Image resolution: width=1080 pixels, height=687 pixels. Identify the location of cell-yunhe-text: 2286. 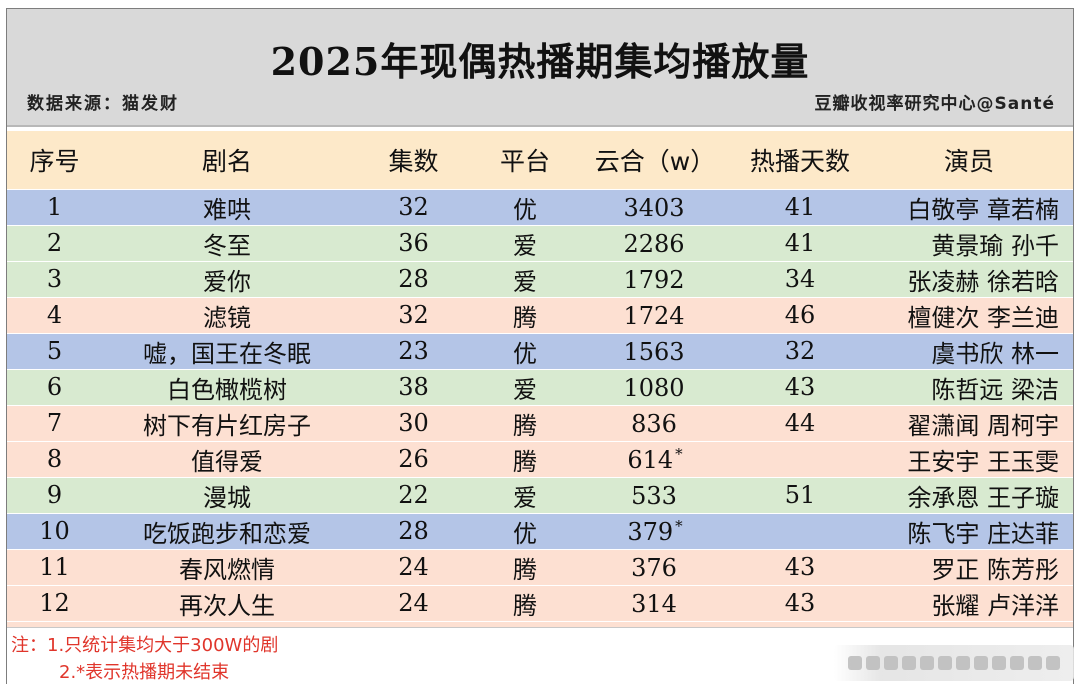
(654, 243).